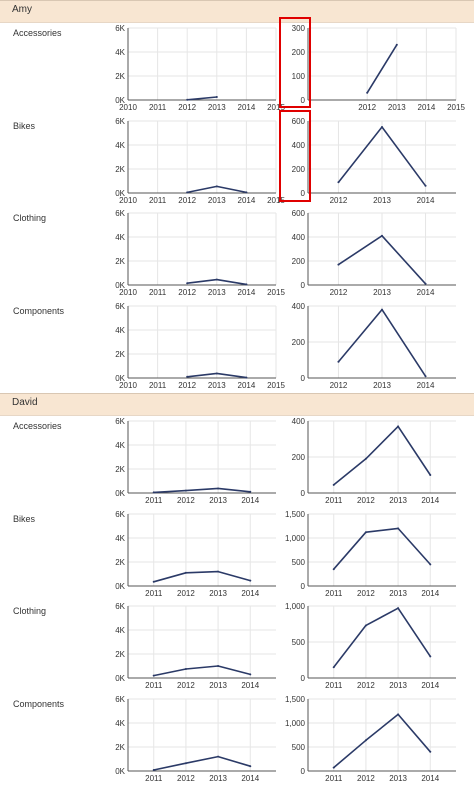  Describe the element at coordinates (374, 461) in the screenshot. I see `small-multiple-chart: 0 200 400 2011 2012 2013 2014` at that location.